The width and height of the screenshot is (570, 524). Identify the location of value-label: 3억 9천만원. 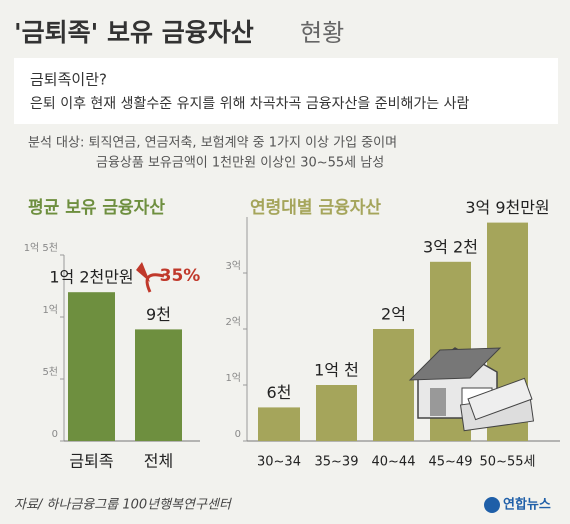
(507, 207).